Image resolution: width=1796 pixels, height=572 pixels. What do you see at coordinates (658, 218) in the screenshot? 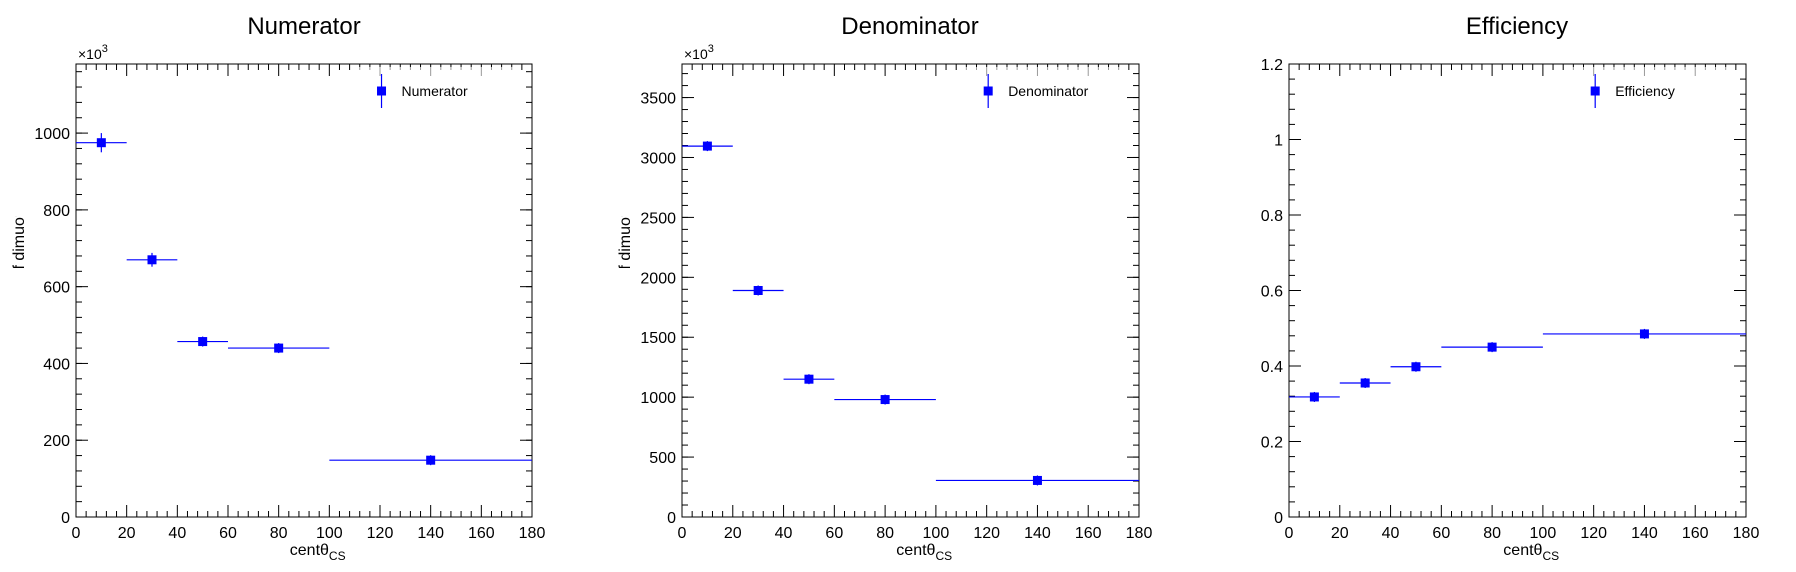
I see `y-tick-label: 2500` at bounding box center [658, 218].